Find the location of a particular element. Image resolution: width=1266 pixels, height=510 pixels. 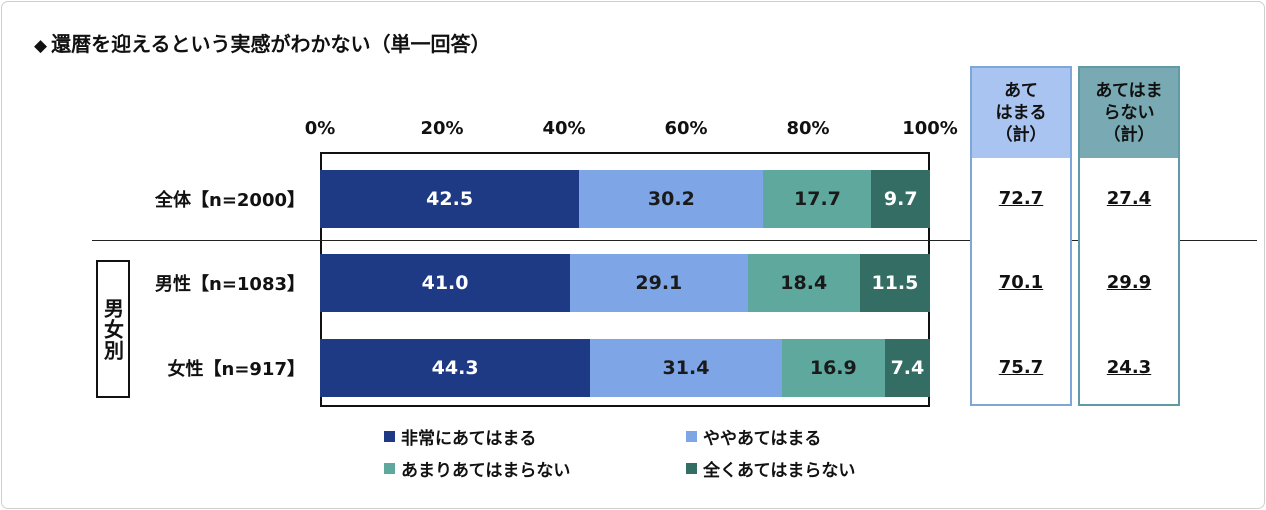

agree-total-header: あて はまる （計） is located at coordinates (1021, 113).